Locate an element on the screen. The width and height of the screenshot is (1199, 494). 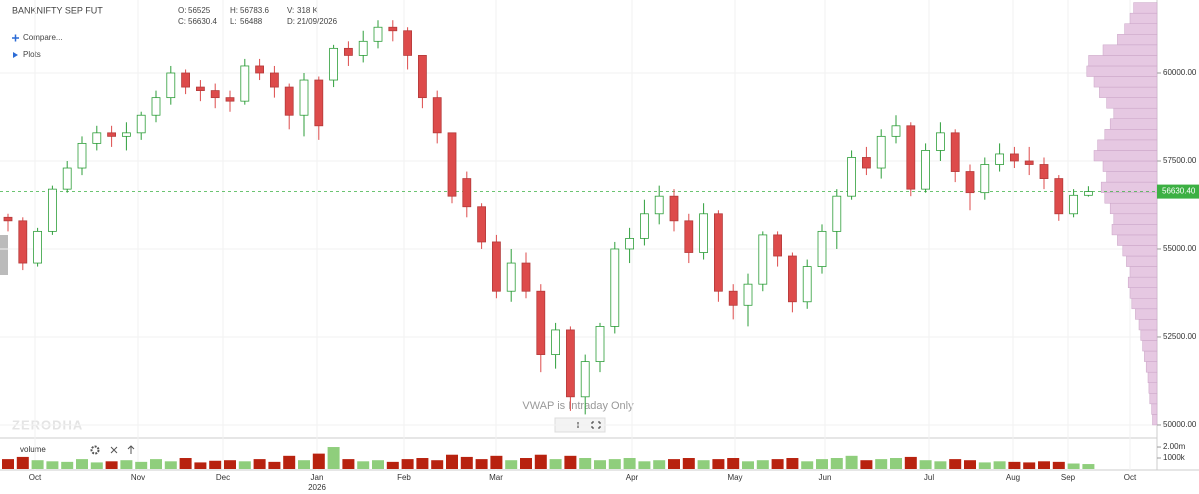
x-tick-label: Mar is located at coordinates (496, 477).